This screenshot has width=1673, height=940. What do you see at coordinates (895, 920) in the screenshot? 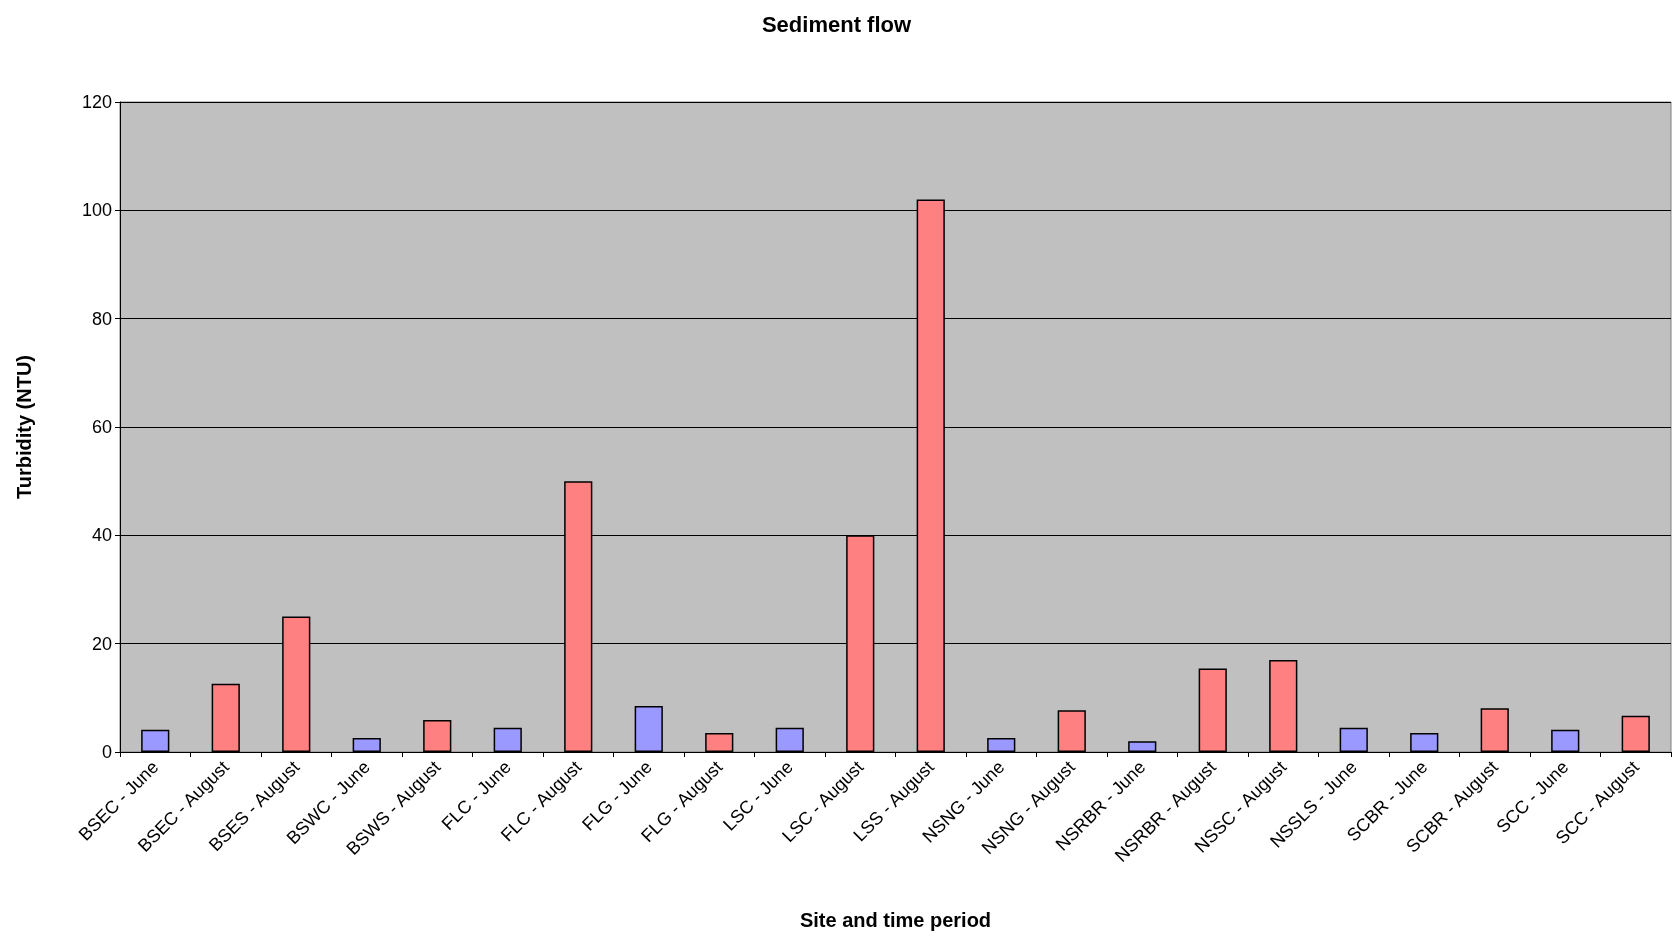
I see `x-axis-title: Site and time period` at bounding box center [895, 920].